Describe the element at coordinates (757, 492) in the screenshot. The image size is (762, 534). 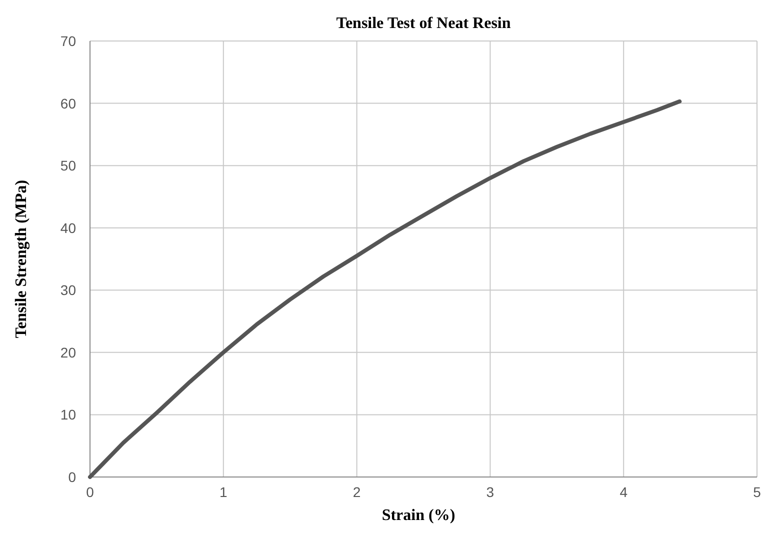
I see `x-tick-label: 5` at that location.